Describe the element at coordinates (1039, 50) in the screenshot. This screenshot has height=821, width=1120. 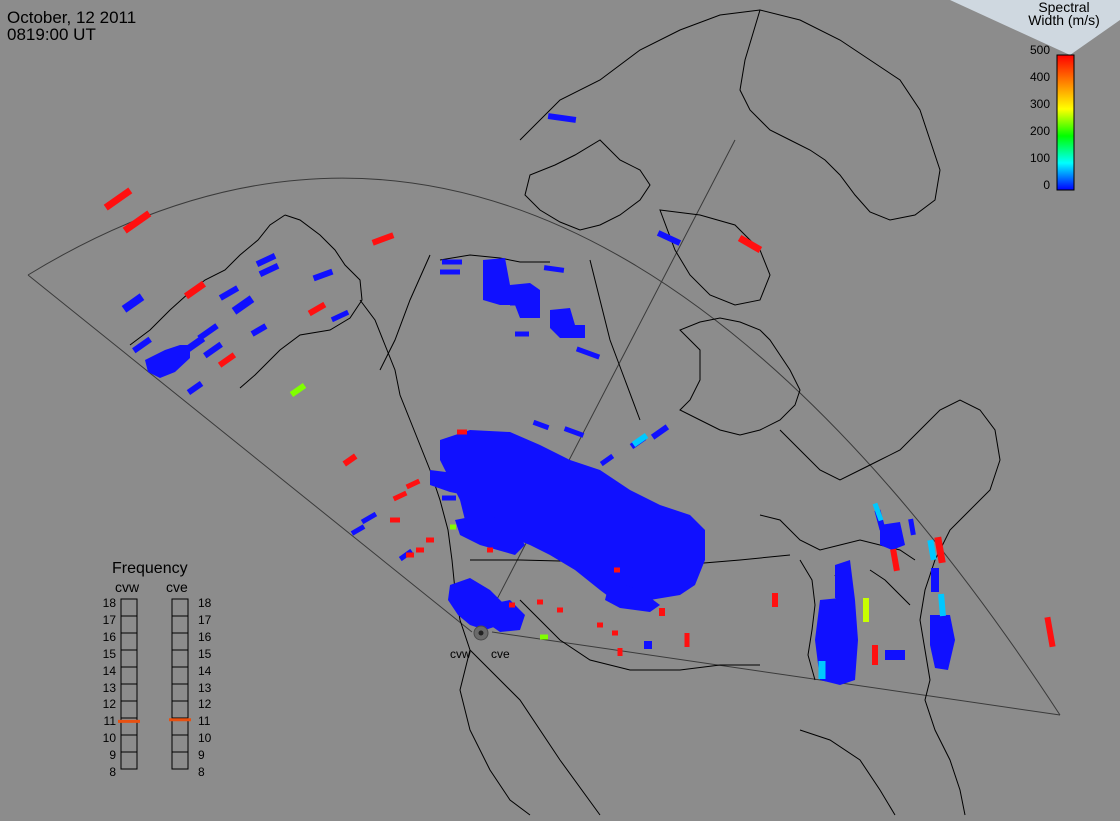
I see `colorbar-tick: 500` at that location.